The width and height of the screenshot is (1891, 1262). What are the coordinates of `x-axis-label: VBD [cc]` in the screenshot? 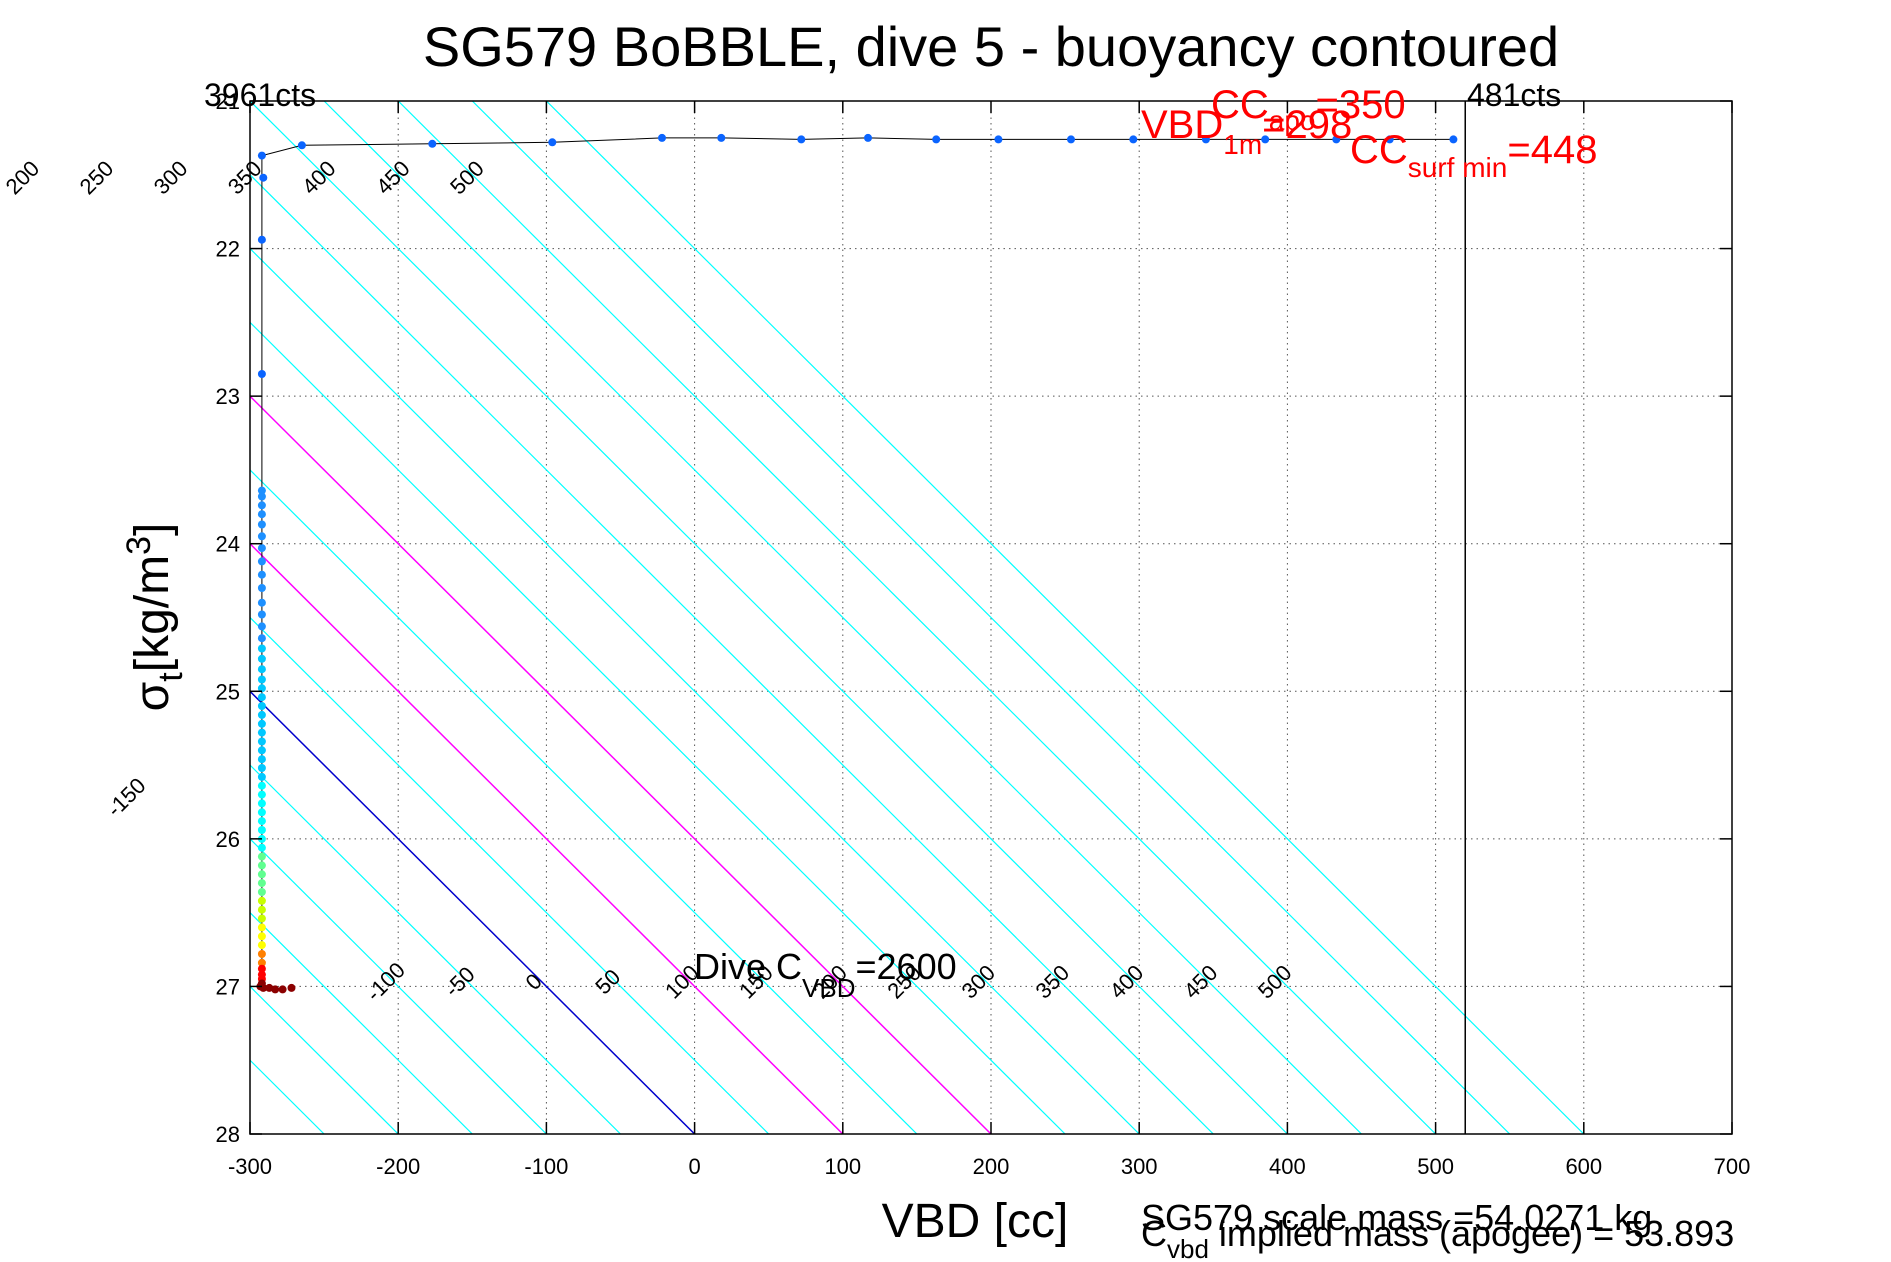 It's located at (975, 1221).